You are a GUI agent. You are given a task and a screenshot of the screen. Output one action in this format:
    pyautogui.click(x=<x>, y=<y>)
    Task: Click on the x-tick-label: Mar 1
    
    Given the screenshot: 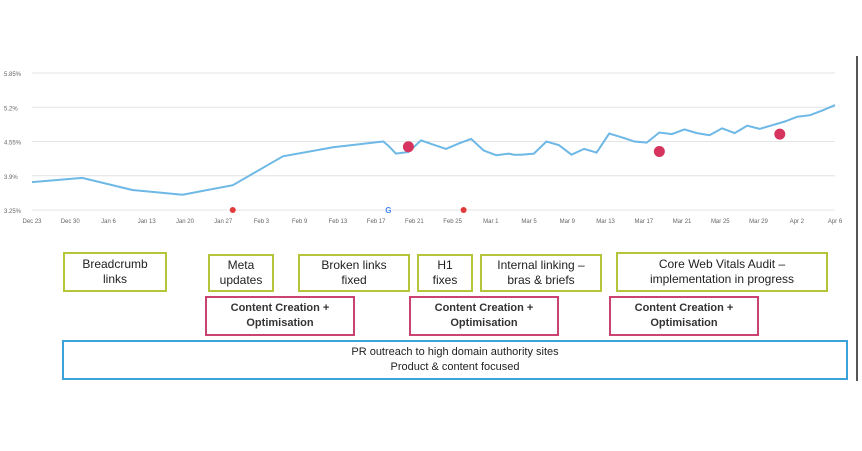 What is the action you would take?
    pyautogui.click(x=491, y=222)
    